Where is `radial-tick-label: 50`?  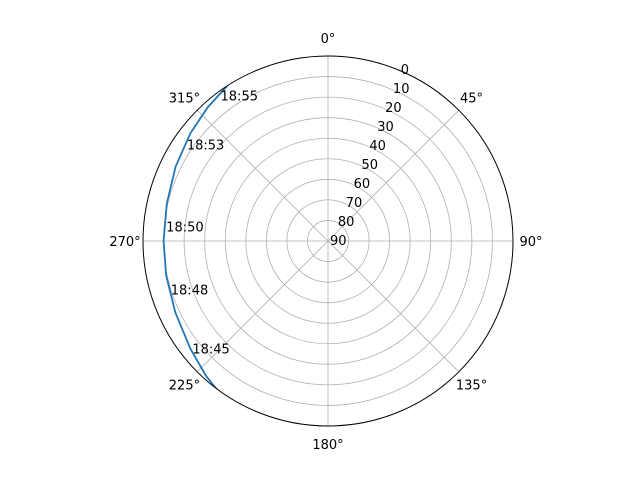
radial-tick-label: 50 is located at coordinates (369, 165).